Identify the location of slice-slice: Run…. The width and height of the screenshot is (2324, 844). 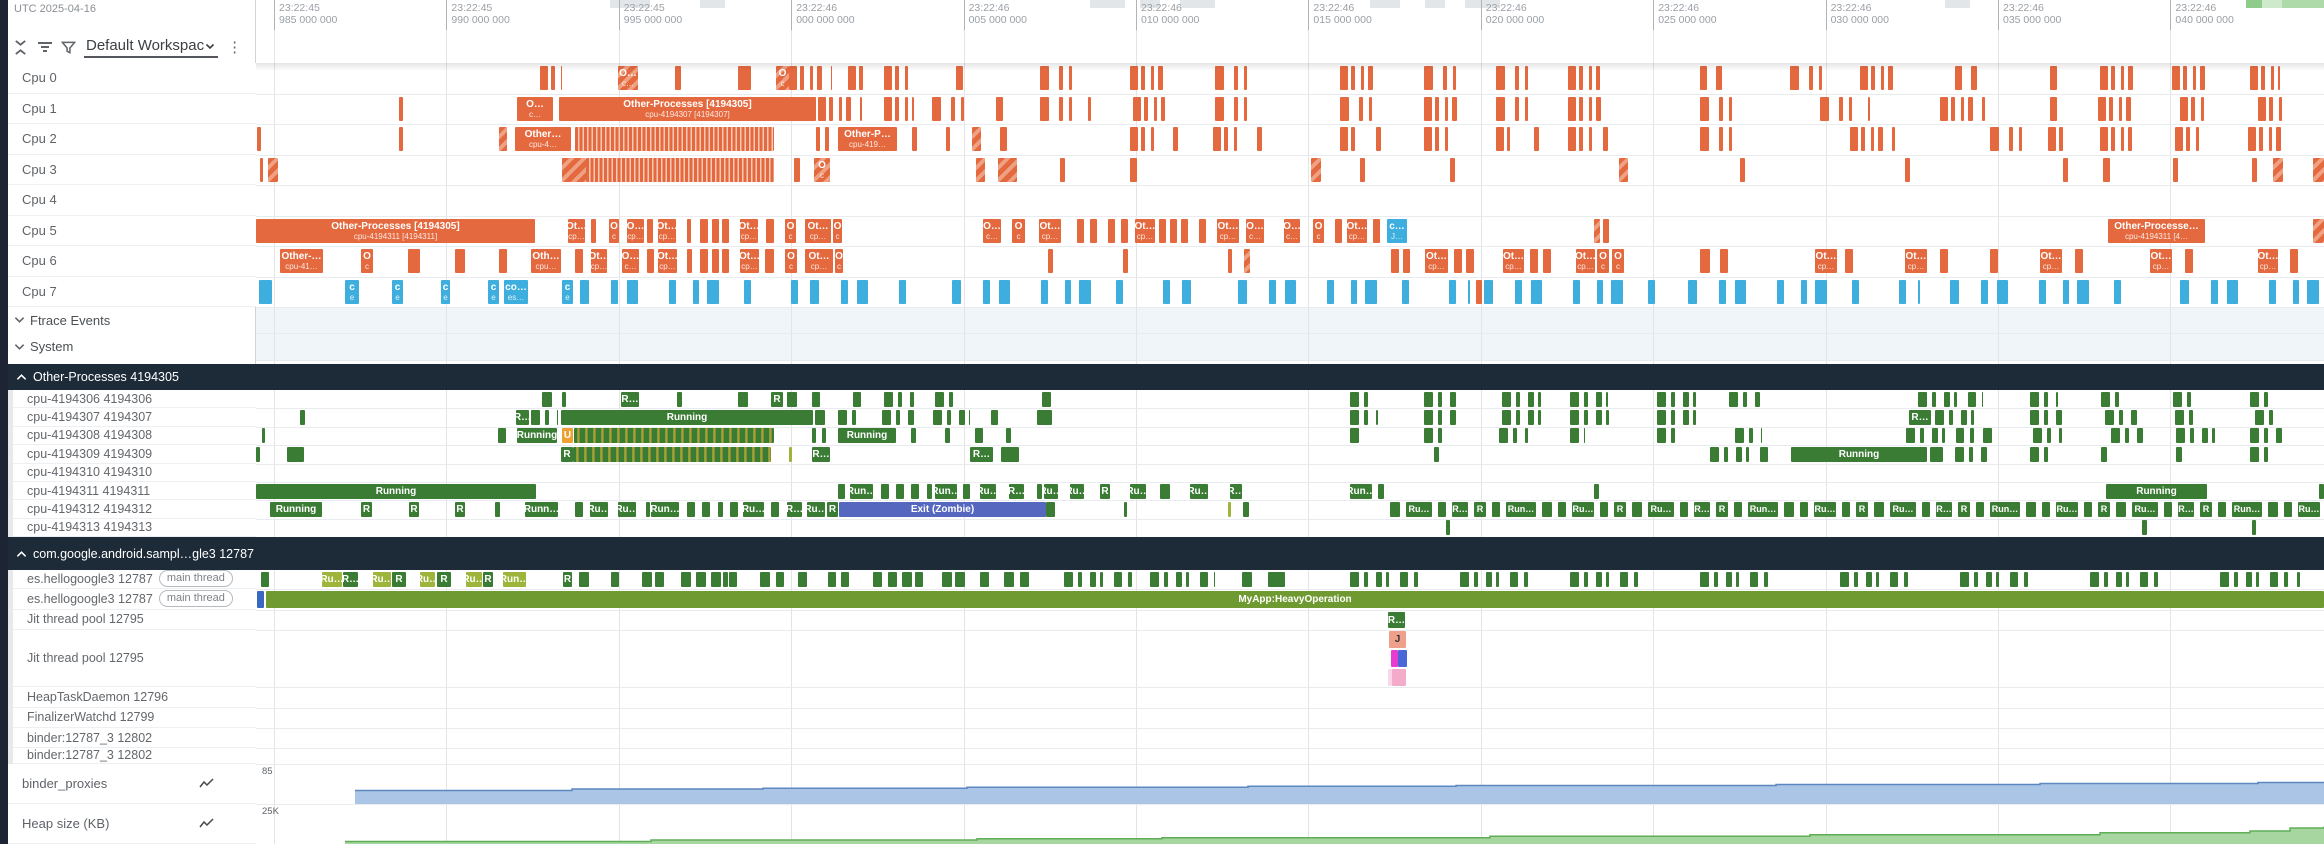
(665, 509).